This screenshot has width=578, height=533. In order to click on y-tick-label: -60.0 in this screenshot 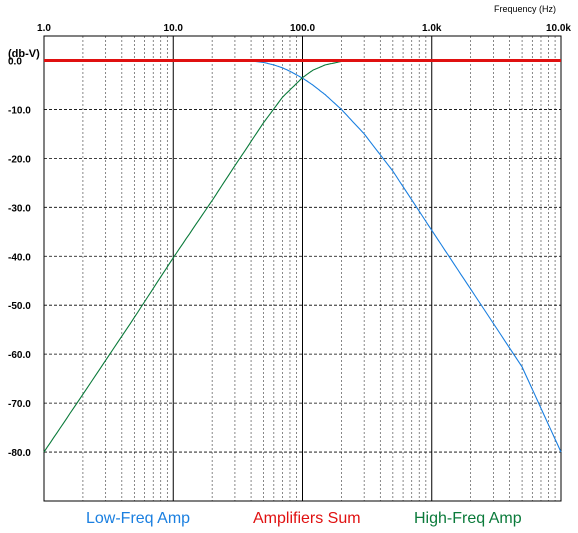, I will do `click(19, 355)`.